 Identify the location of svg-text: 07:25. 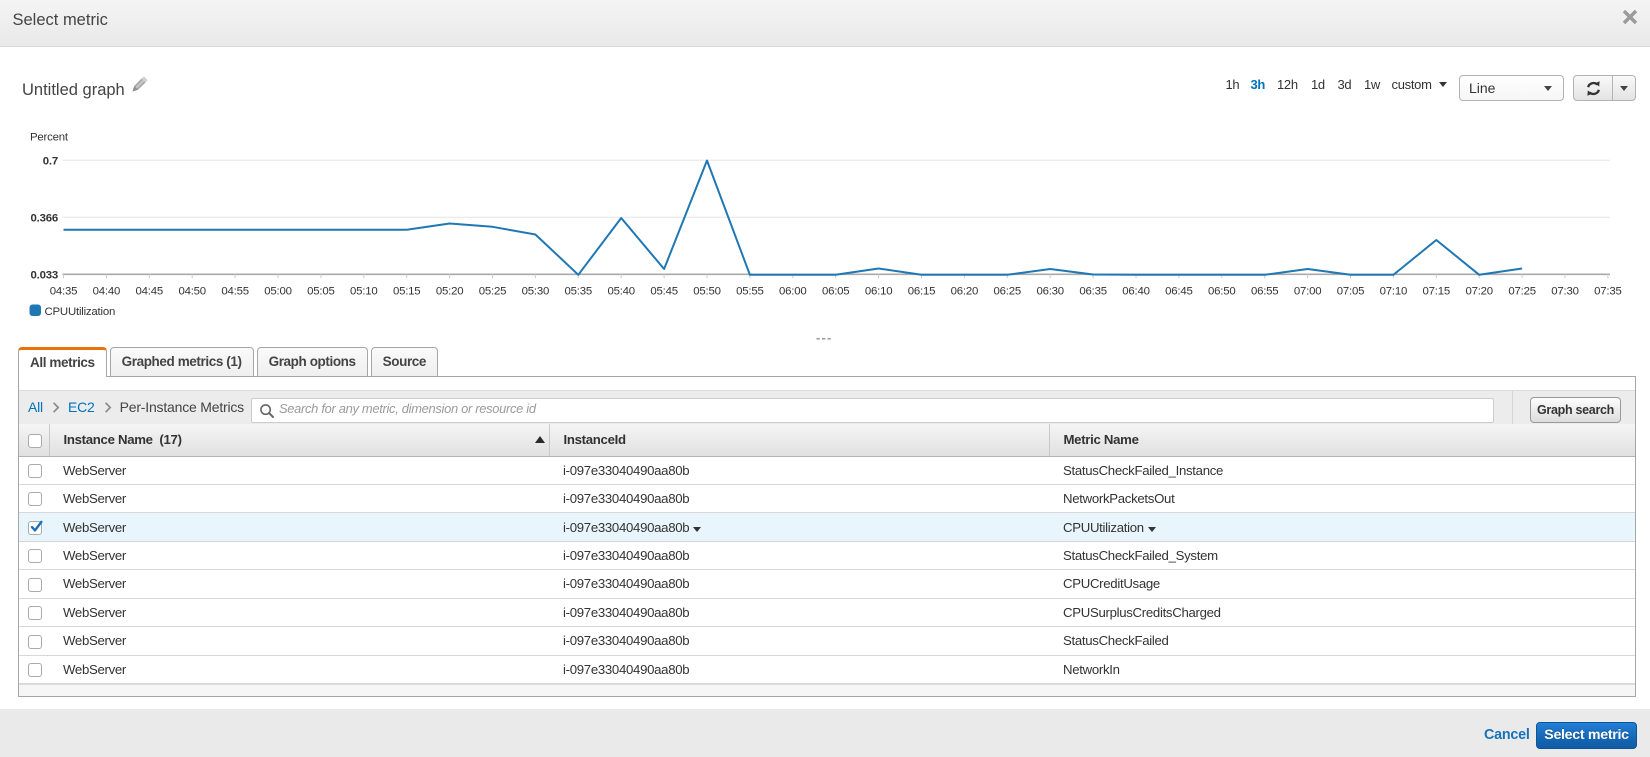
(1522, 292).